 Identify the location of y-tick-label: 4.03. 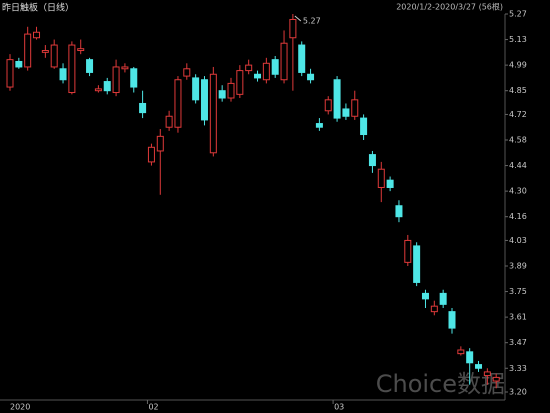
(518, 240).